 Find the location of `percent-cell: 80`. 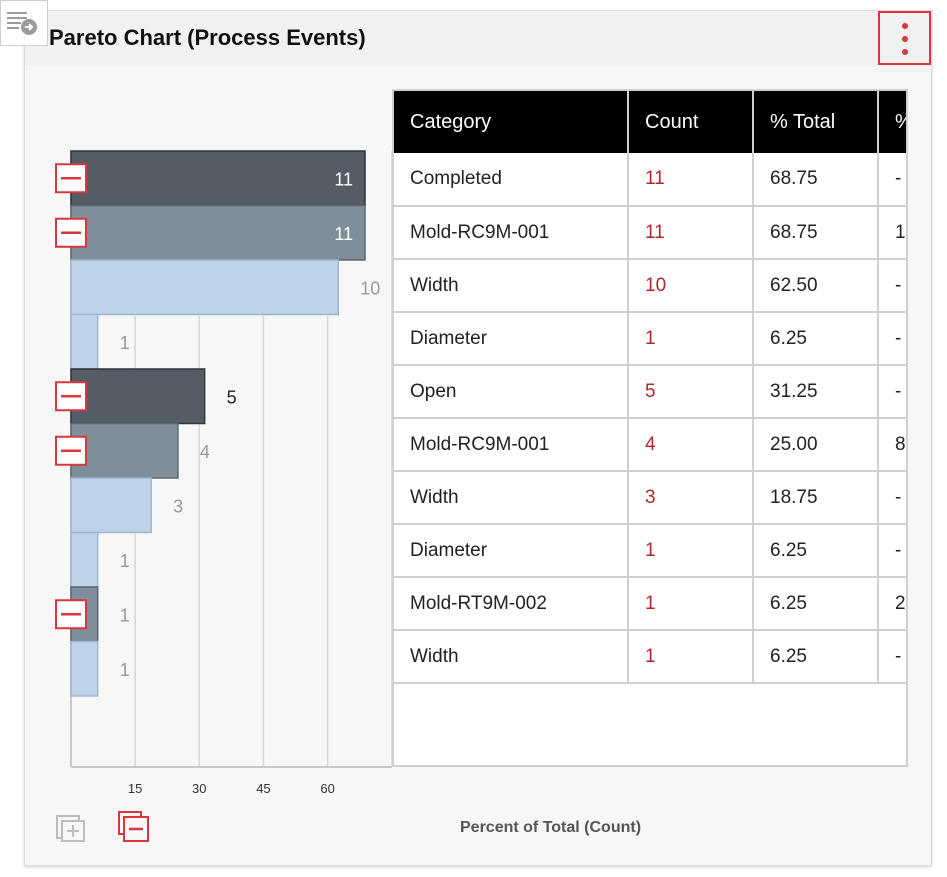

percent-cell: 80 is located at coordinates (892, 445).